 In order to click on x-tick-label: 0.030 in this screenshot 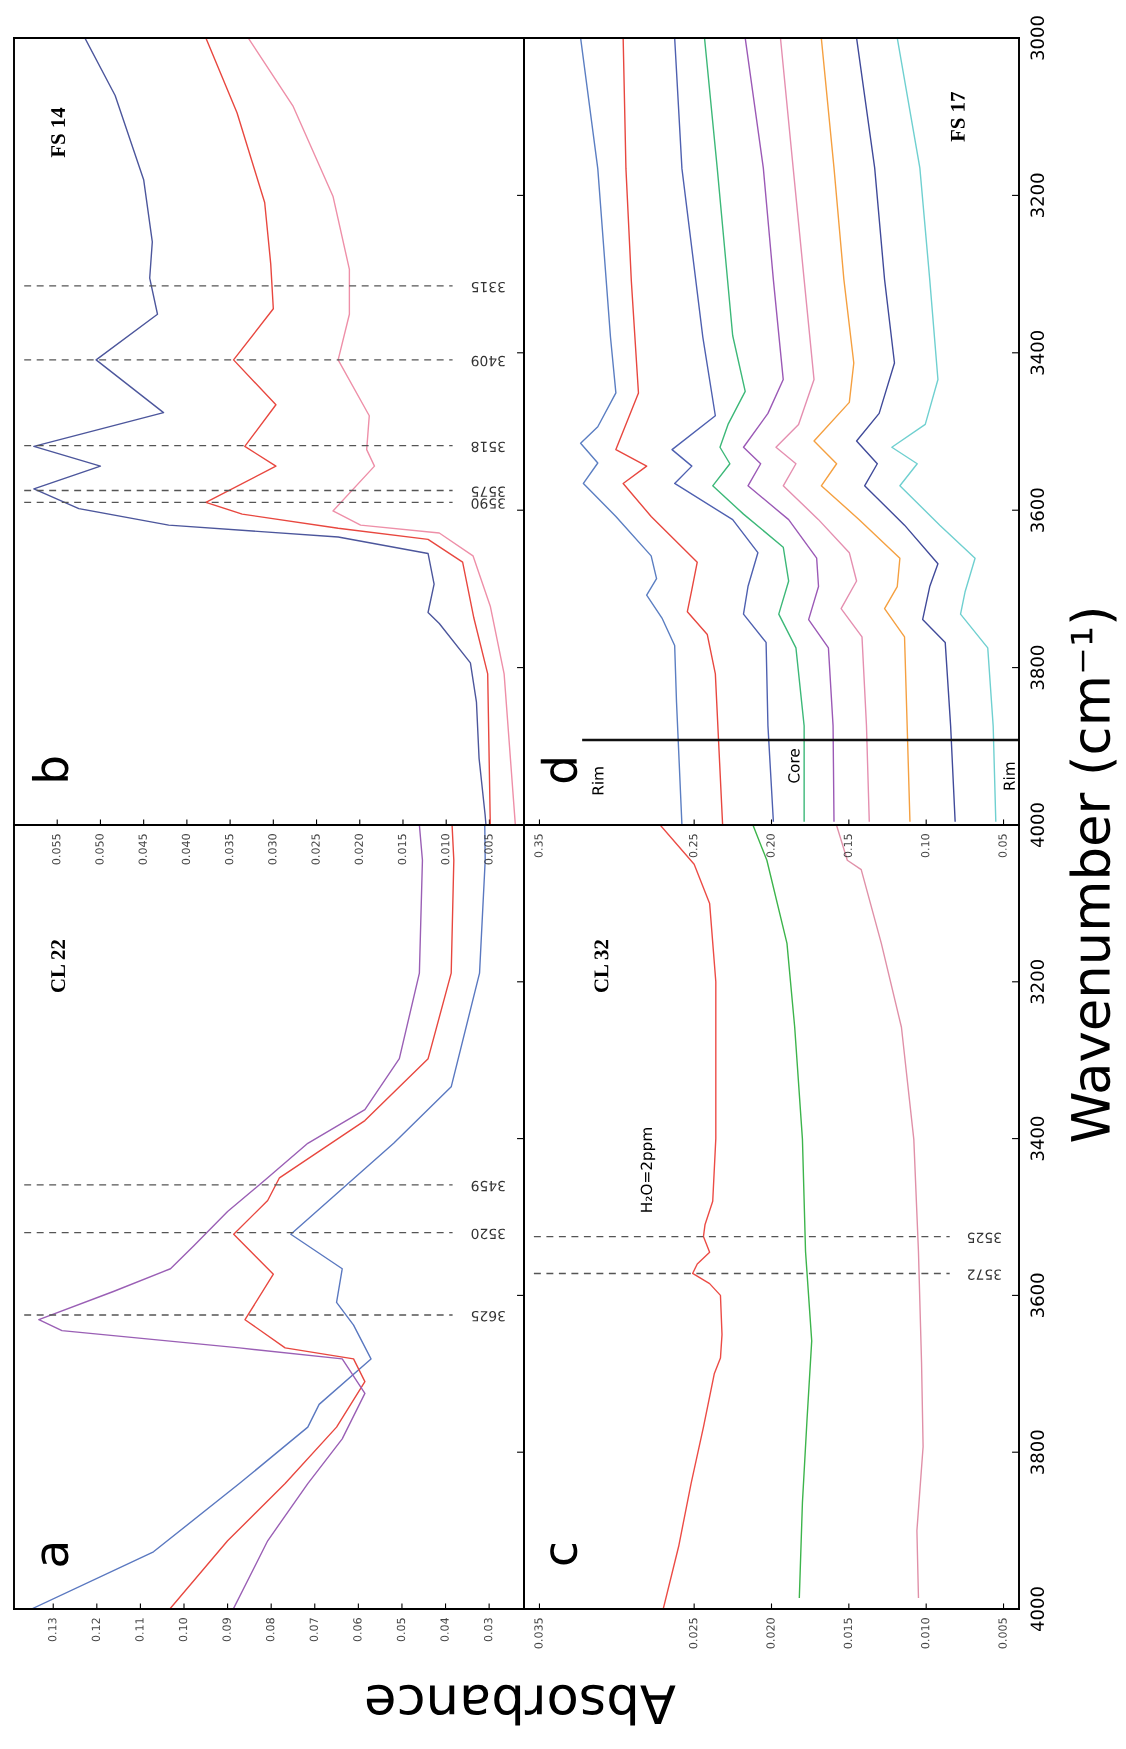, I will do `click(272, 849)`.